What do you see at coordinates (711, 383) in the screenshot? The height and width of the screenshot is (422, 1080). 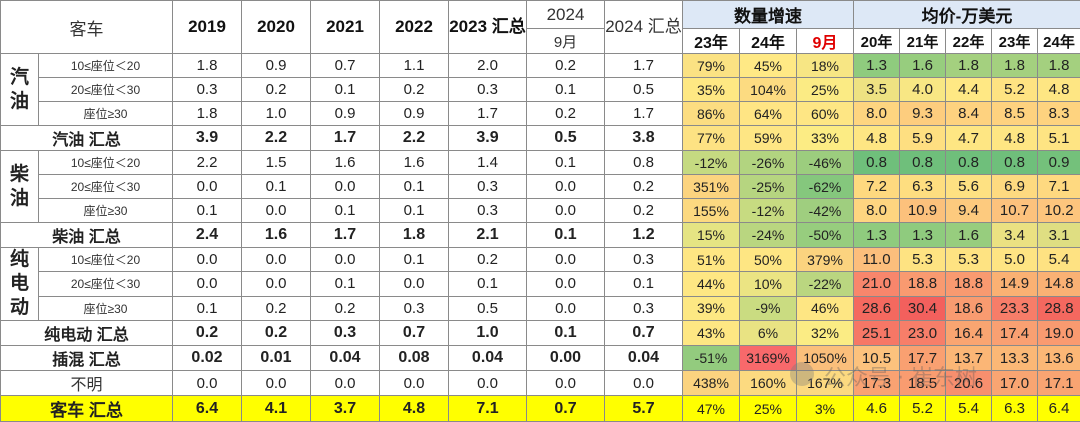 I see `growth-cell: 438%` at bounding box center [711, 383].